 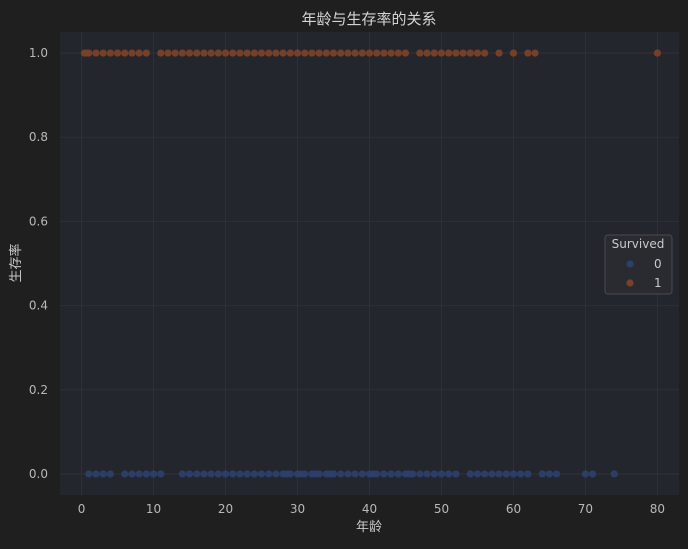 I want to click on y-tick-label: 0.4, so click(x=38, y=306).